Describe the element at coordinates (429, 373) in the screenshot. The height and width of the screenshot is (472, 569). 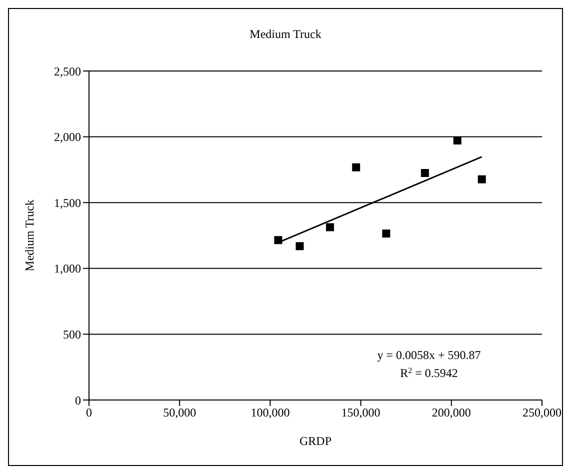
I see `annotation: R$^{2}$ = 0.5942` at that location.